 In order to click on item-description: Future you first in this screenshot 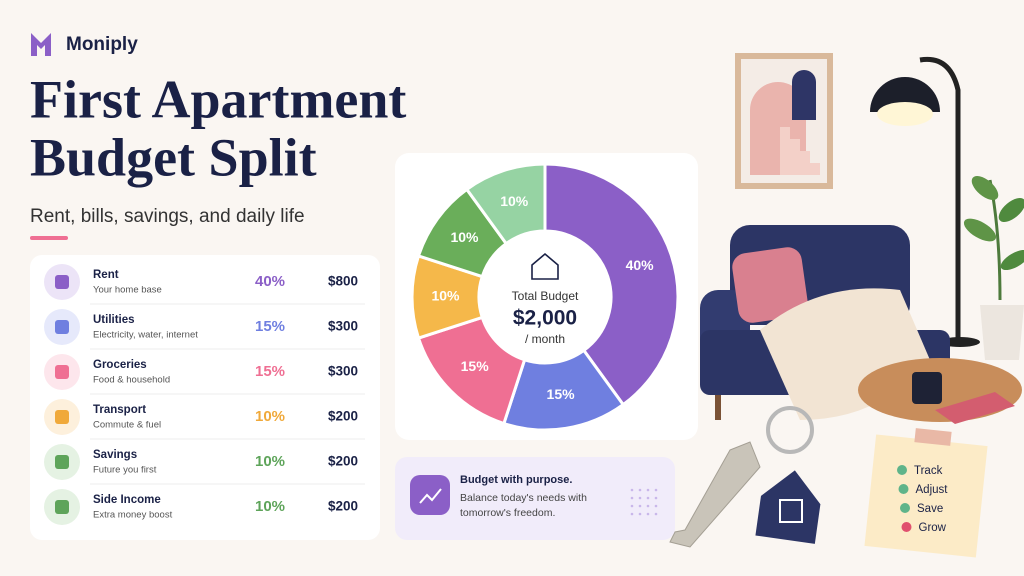, I will do `click(125, 470)`.